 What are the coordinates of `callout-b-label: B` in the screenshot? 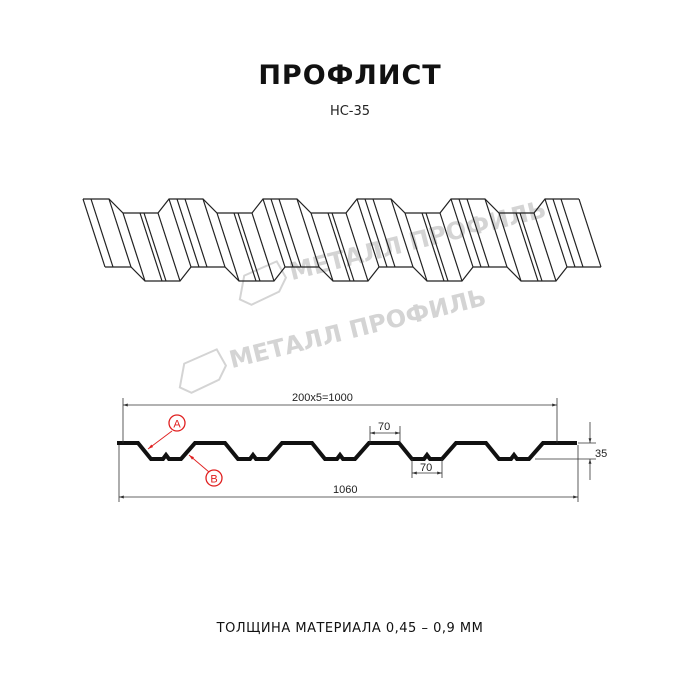 It's located at (213, 480).